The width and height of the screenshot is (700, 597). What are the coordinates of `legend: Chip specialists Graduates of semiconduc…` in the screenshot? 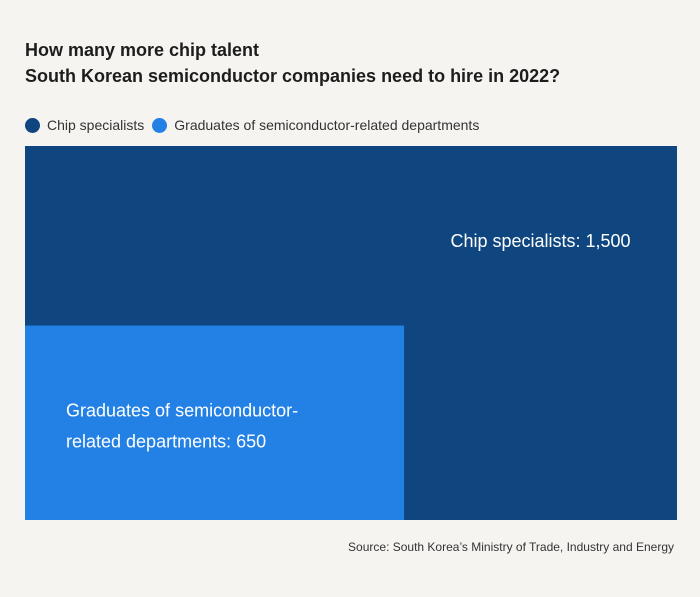 It's located at (256, 125).